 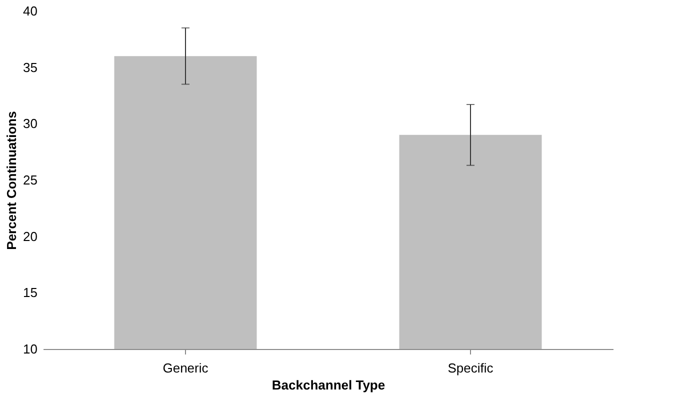 What do you see at coordinates (30, 67) in the screenshot?
I see `y-tick-label: 35` at bounding box center [30, 67].